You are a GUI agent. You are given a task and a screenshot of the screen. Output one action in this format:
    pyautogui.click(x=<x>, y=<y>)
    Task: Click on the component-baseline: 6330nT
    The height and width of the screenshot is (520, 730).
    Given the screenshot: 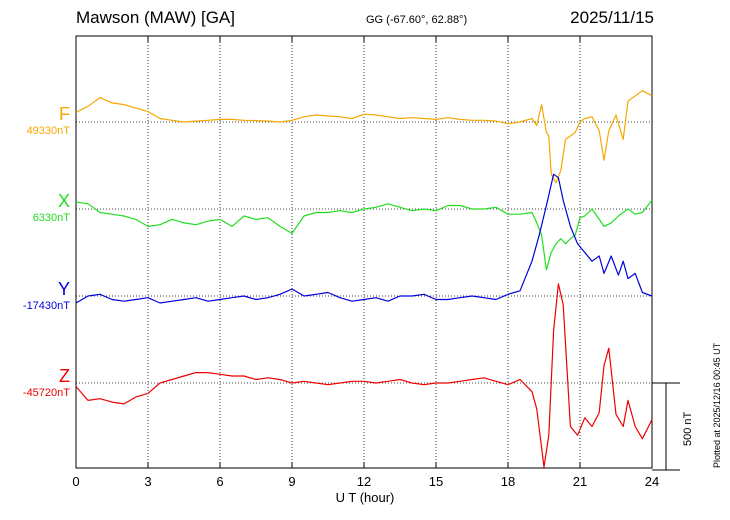 What is the action you would take?
    pyautogui.click(x=51, y=218)
    